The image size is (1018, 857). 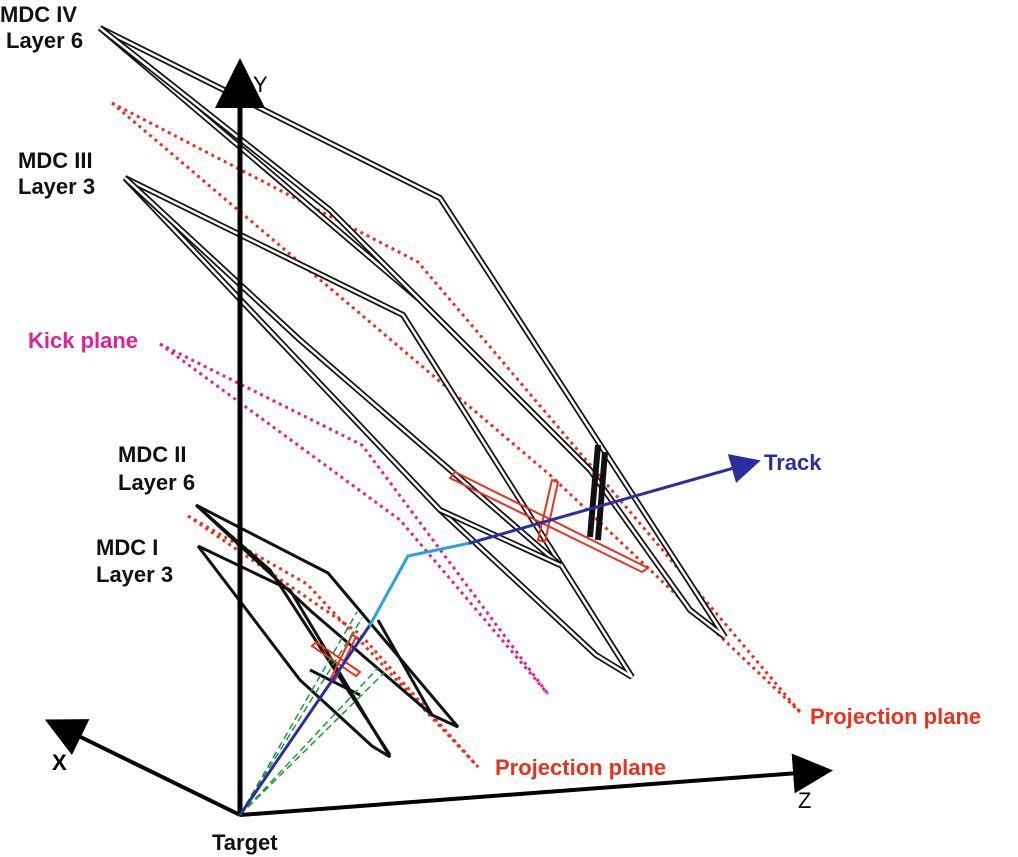 I want to click on mdc2-label-line1: MDC II, so click(x=152, y=454).